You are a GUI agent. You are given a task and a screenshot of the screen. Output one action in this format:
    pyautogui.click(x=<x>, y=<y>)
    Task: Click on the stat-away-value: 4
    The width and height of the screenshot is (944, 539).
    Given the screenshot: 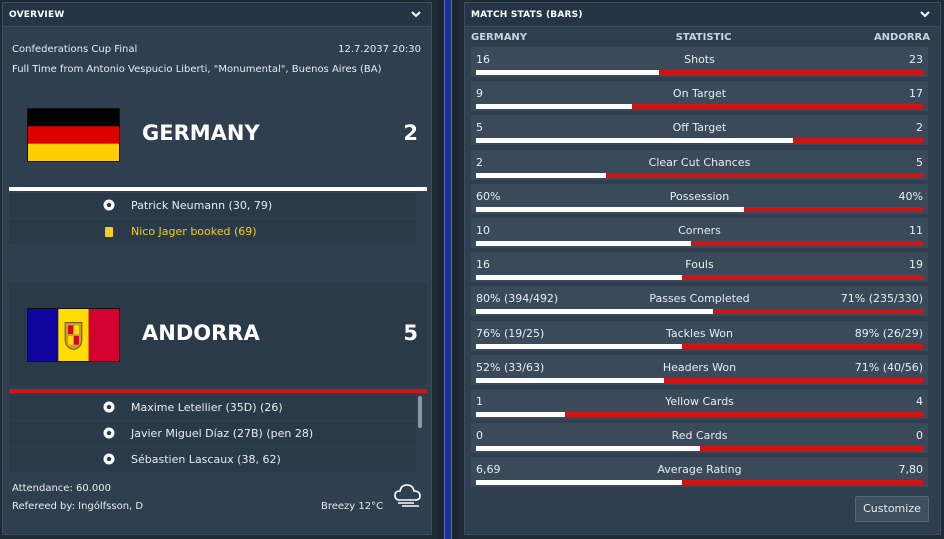 What is the action you would take?
    pyautogui.click(x=919, y=401)
    